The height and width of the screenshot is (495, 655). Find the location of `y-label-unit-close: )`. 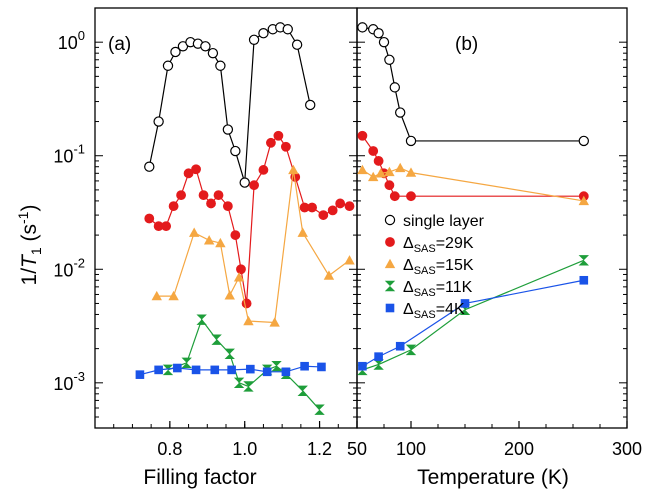

y-label-unit-close: ) is located at coordinates (29, 208).